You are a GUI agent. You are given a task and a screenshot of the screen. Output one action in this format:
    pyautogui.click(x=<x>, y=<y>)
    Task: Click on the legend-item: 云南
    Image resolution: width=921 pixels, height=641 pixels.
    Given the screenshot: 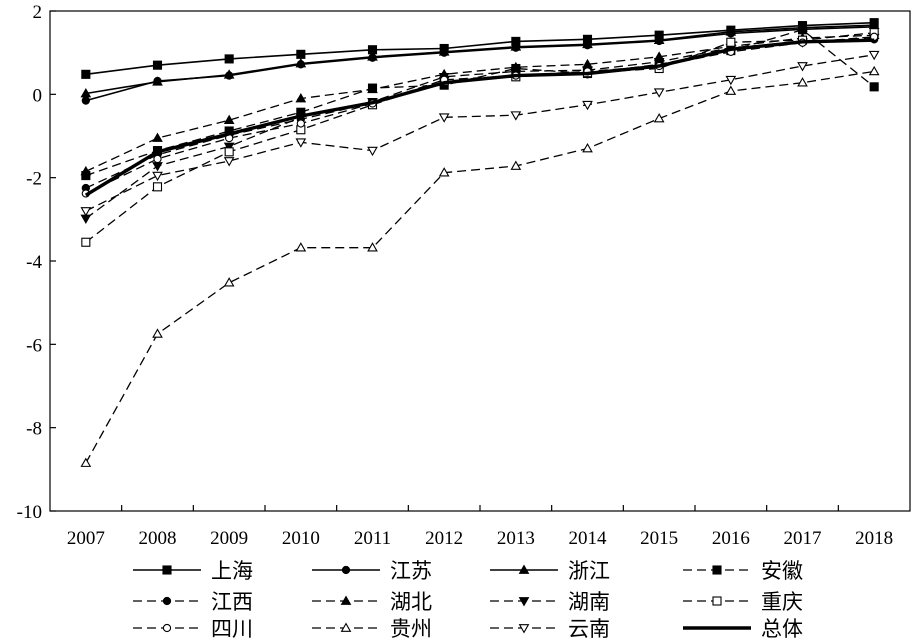 What is the action you would take?
    pyautogui.click(x=550, y=629)
    